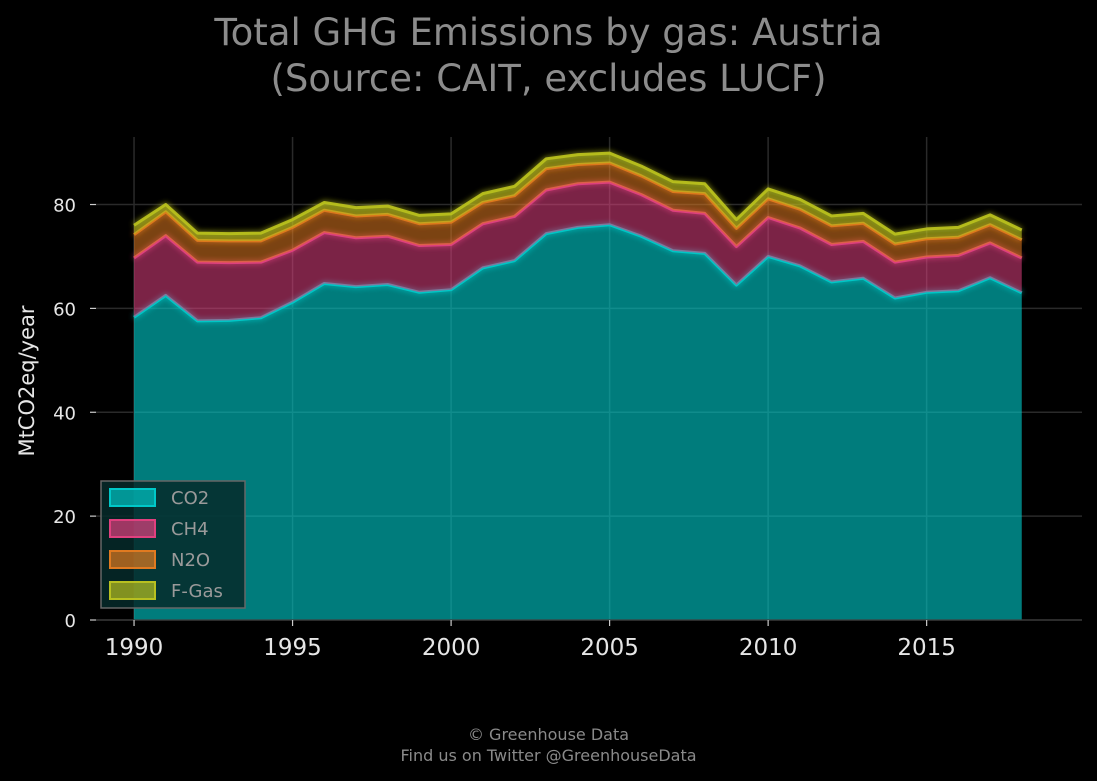 This screenshot has height=781, width=1097. What do you see at coordinates (64, 517) in the screenshot?
I see `y-tick-label: 20` at bounding box center [64, 517].